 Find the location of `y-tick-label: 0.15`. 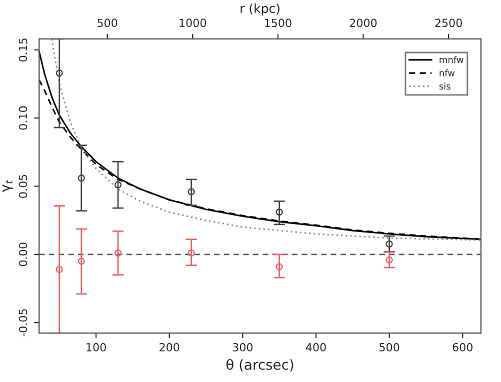

y-tick-label: 0.15 is located at coordinates (23, 50).